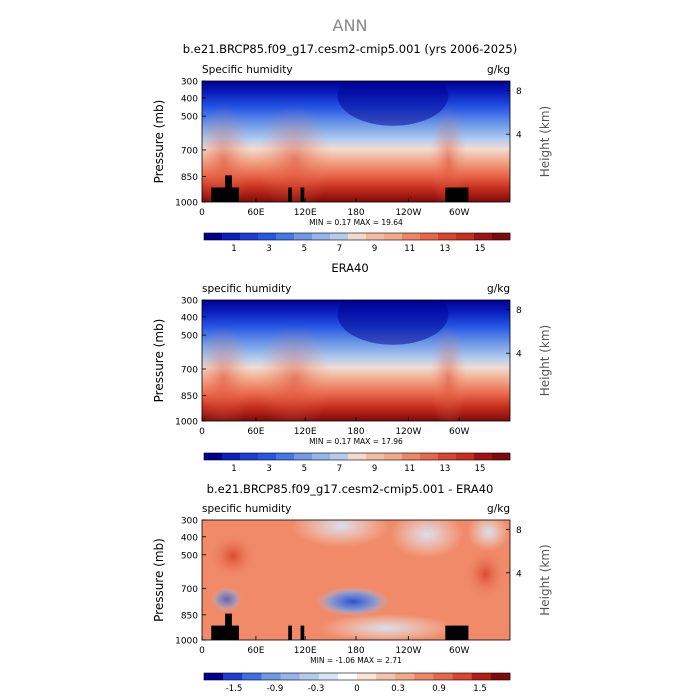 The height and width of the screenshot is (700, 700). What do you see at coordinates (234, 689) in the screenshot?
I see `colorbar-tick-label: -1.5` at bounding box center [234, 689].